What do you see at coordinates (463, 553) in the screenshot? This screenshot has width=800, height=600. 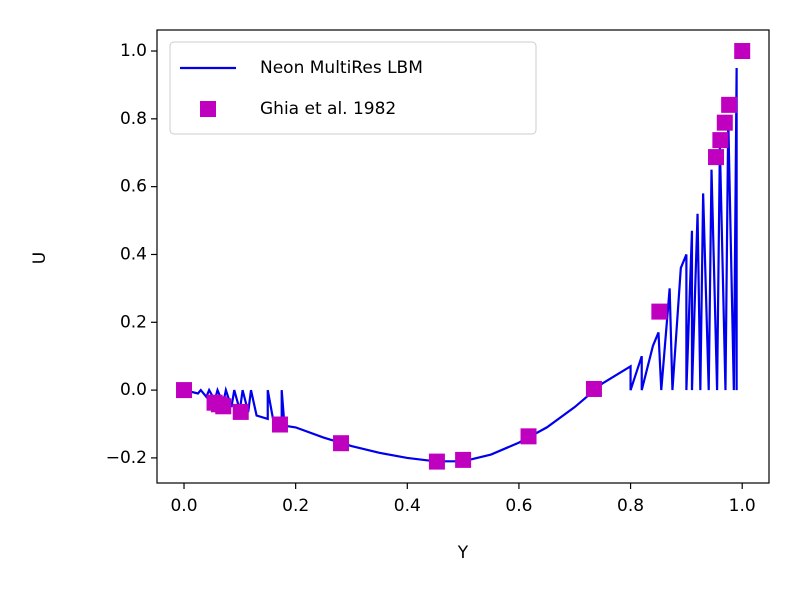 I see `x-axis-label: Y` at bounding box center [463, 553].